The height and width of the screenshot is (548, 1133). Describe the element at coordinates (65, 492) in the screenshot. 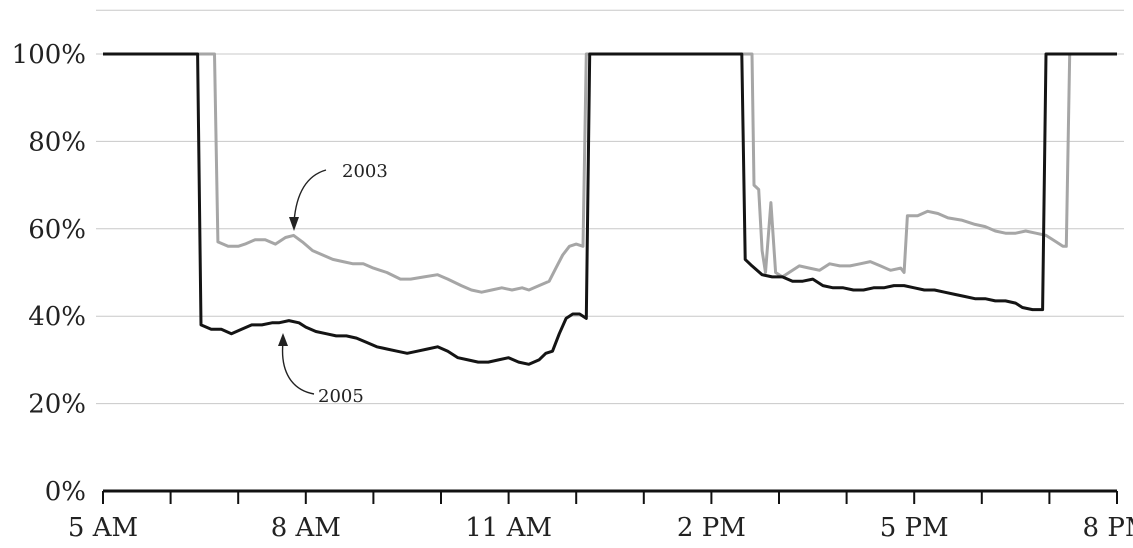

I see `y-tick-label-0: 0%` at that location.